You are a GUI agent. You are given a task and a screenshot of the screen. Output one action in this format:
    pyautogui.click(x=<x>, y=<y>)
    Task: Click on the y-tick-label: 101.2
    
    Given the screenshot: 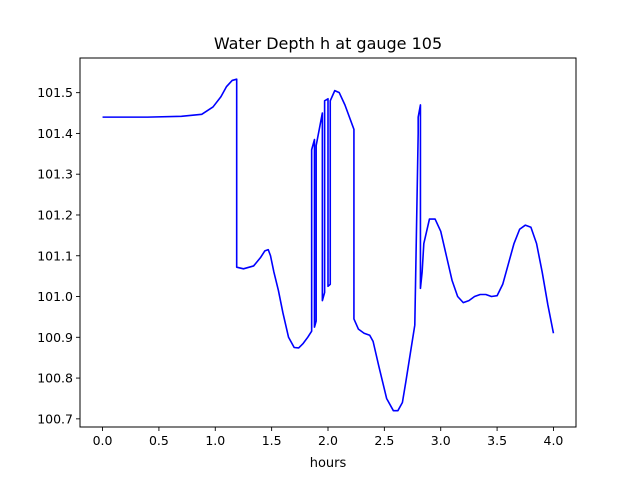 What is the action you would take?
    pyautogui.click(x=55, y=214)
    